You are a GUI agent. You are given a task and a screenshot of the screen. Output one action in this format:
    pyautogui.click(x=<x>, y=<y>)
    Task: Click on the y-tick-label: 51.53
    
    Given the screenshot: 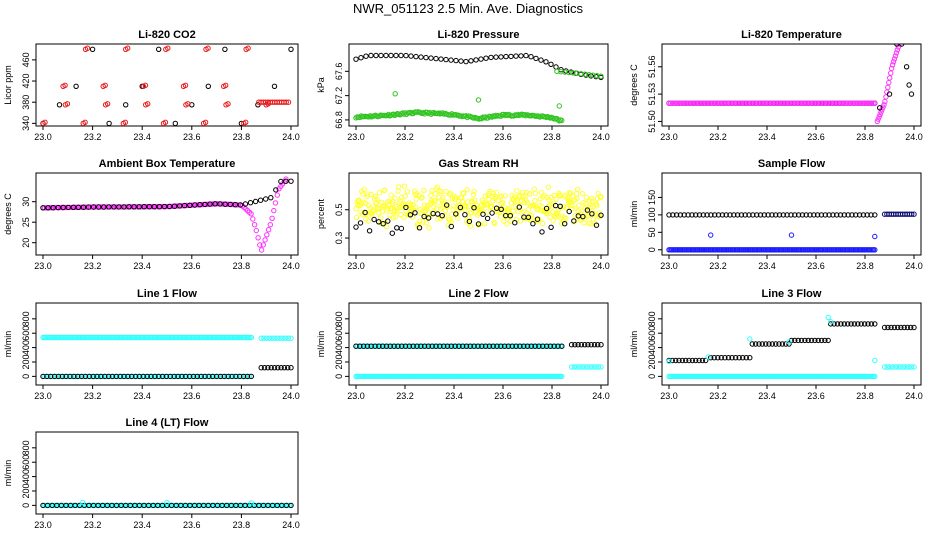 What is the action you would take?
    pyautogui.click(x=652, y=94)
    